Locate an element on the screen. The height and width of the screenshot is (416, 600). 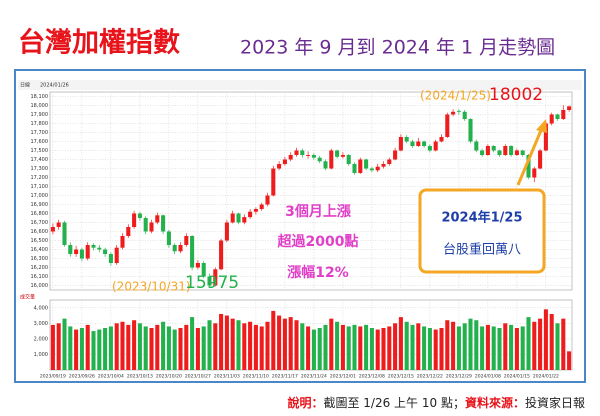
volume-label: 成交量 is located at coordinates (27, 297).